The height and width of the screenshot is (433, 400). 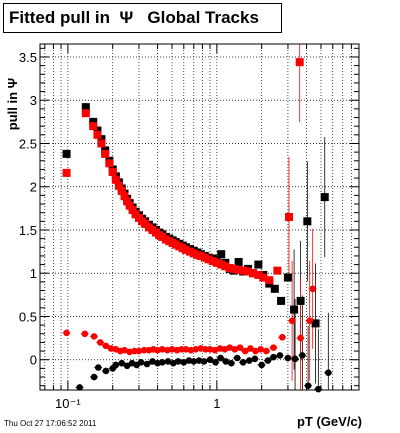 I want to click on datestamp: Thu Oct 27 17:06:52 2011, so click(x=50, y=423).